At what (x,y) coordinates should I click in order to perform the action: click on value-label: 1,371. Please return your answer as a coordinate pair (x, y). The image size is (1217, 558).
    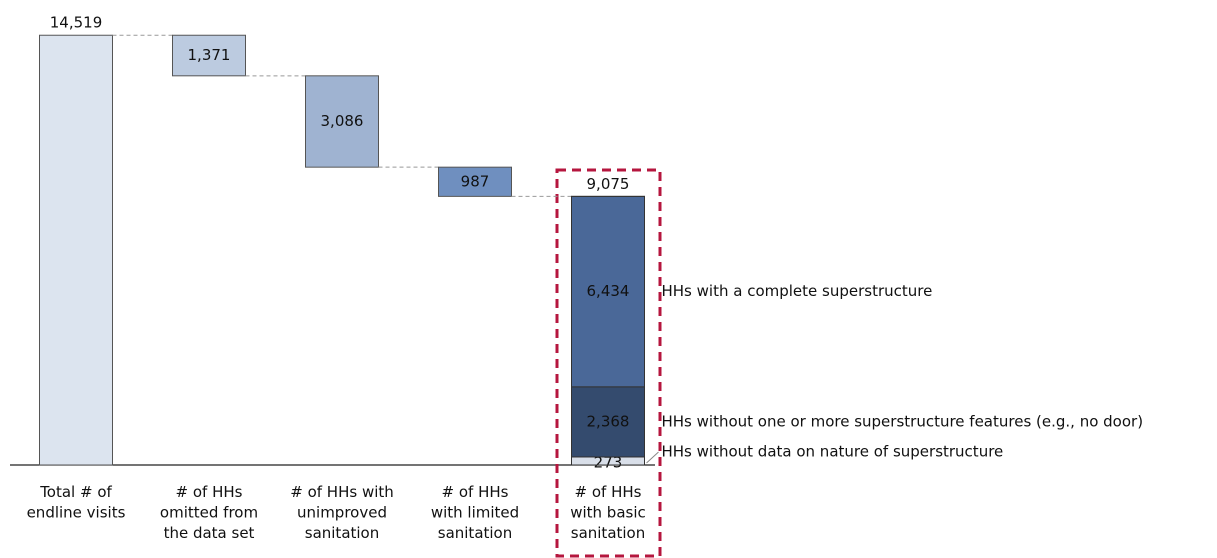
    Looking at the image, I should click on (209, 55).